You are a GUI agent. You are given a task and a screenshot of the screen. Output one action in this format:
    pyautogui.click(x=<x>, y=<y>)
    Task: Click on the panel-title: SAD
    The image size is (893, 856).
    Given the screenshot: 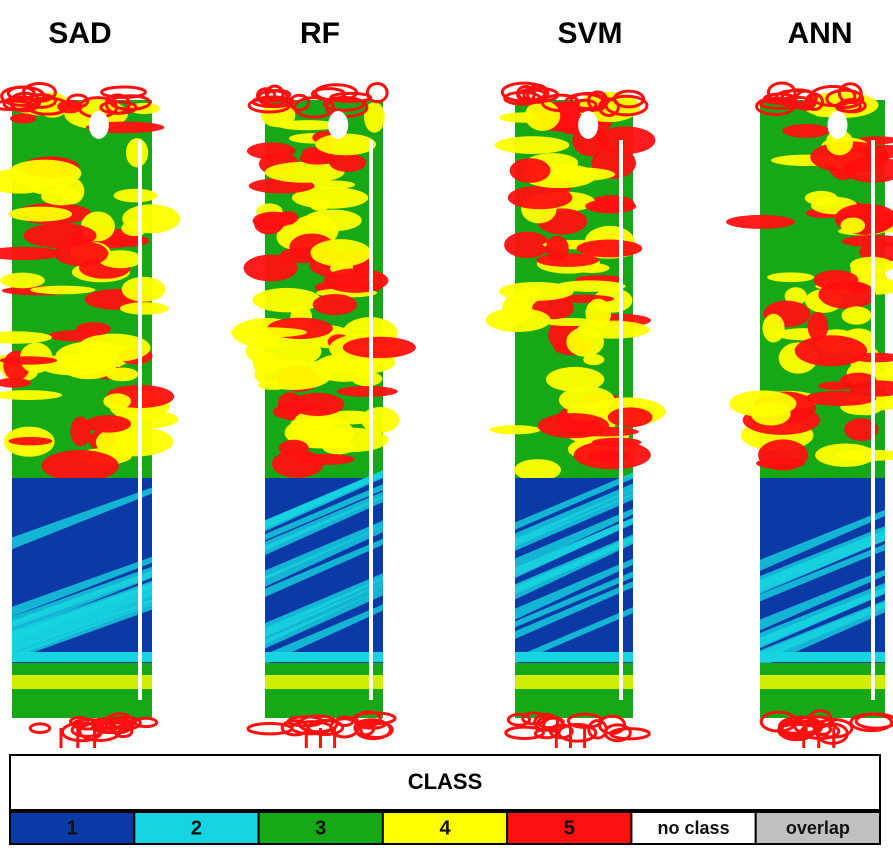 What is the action you would take?
    pyautogui.click(x=79, y=33)
    